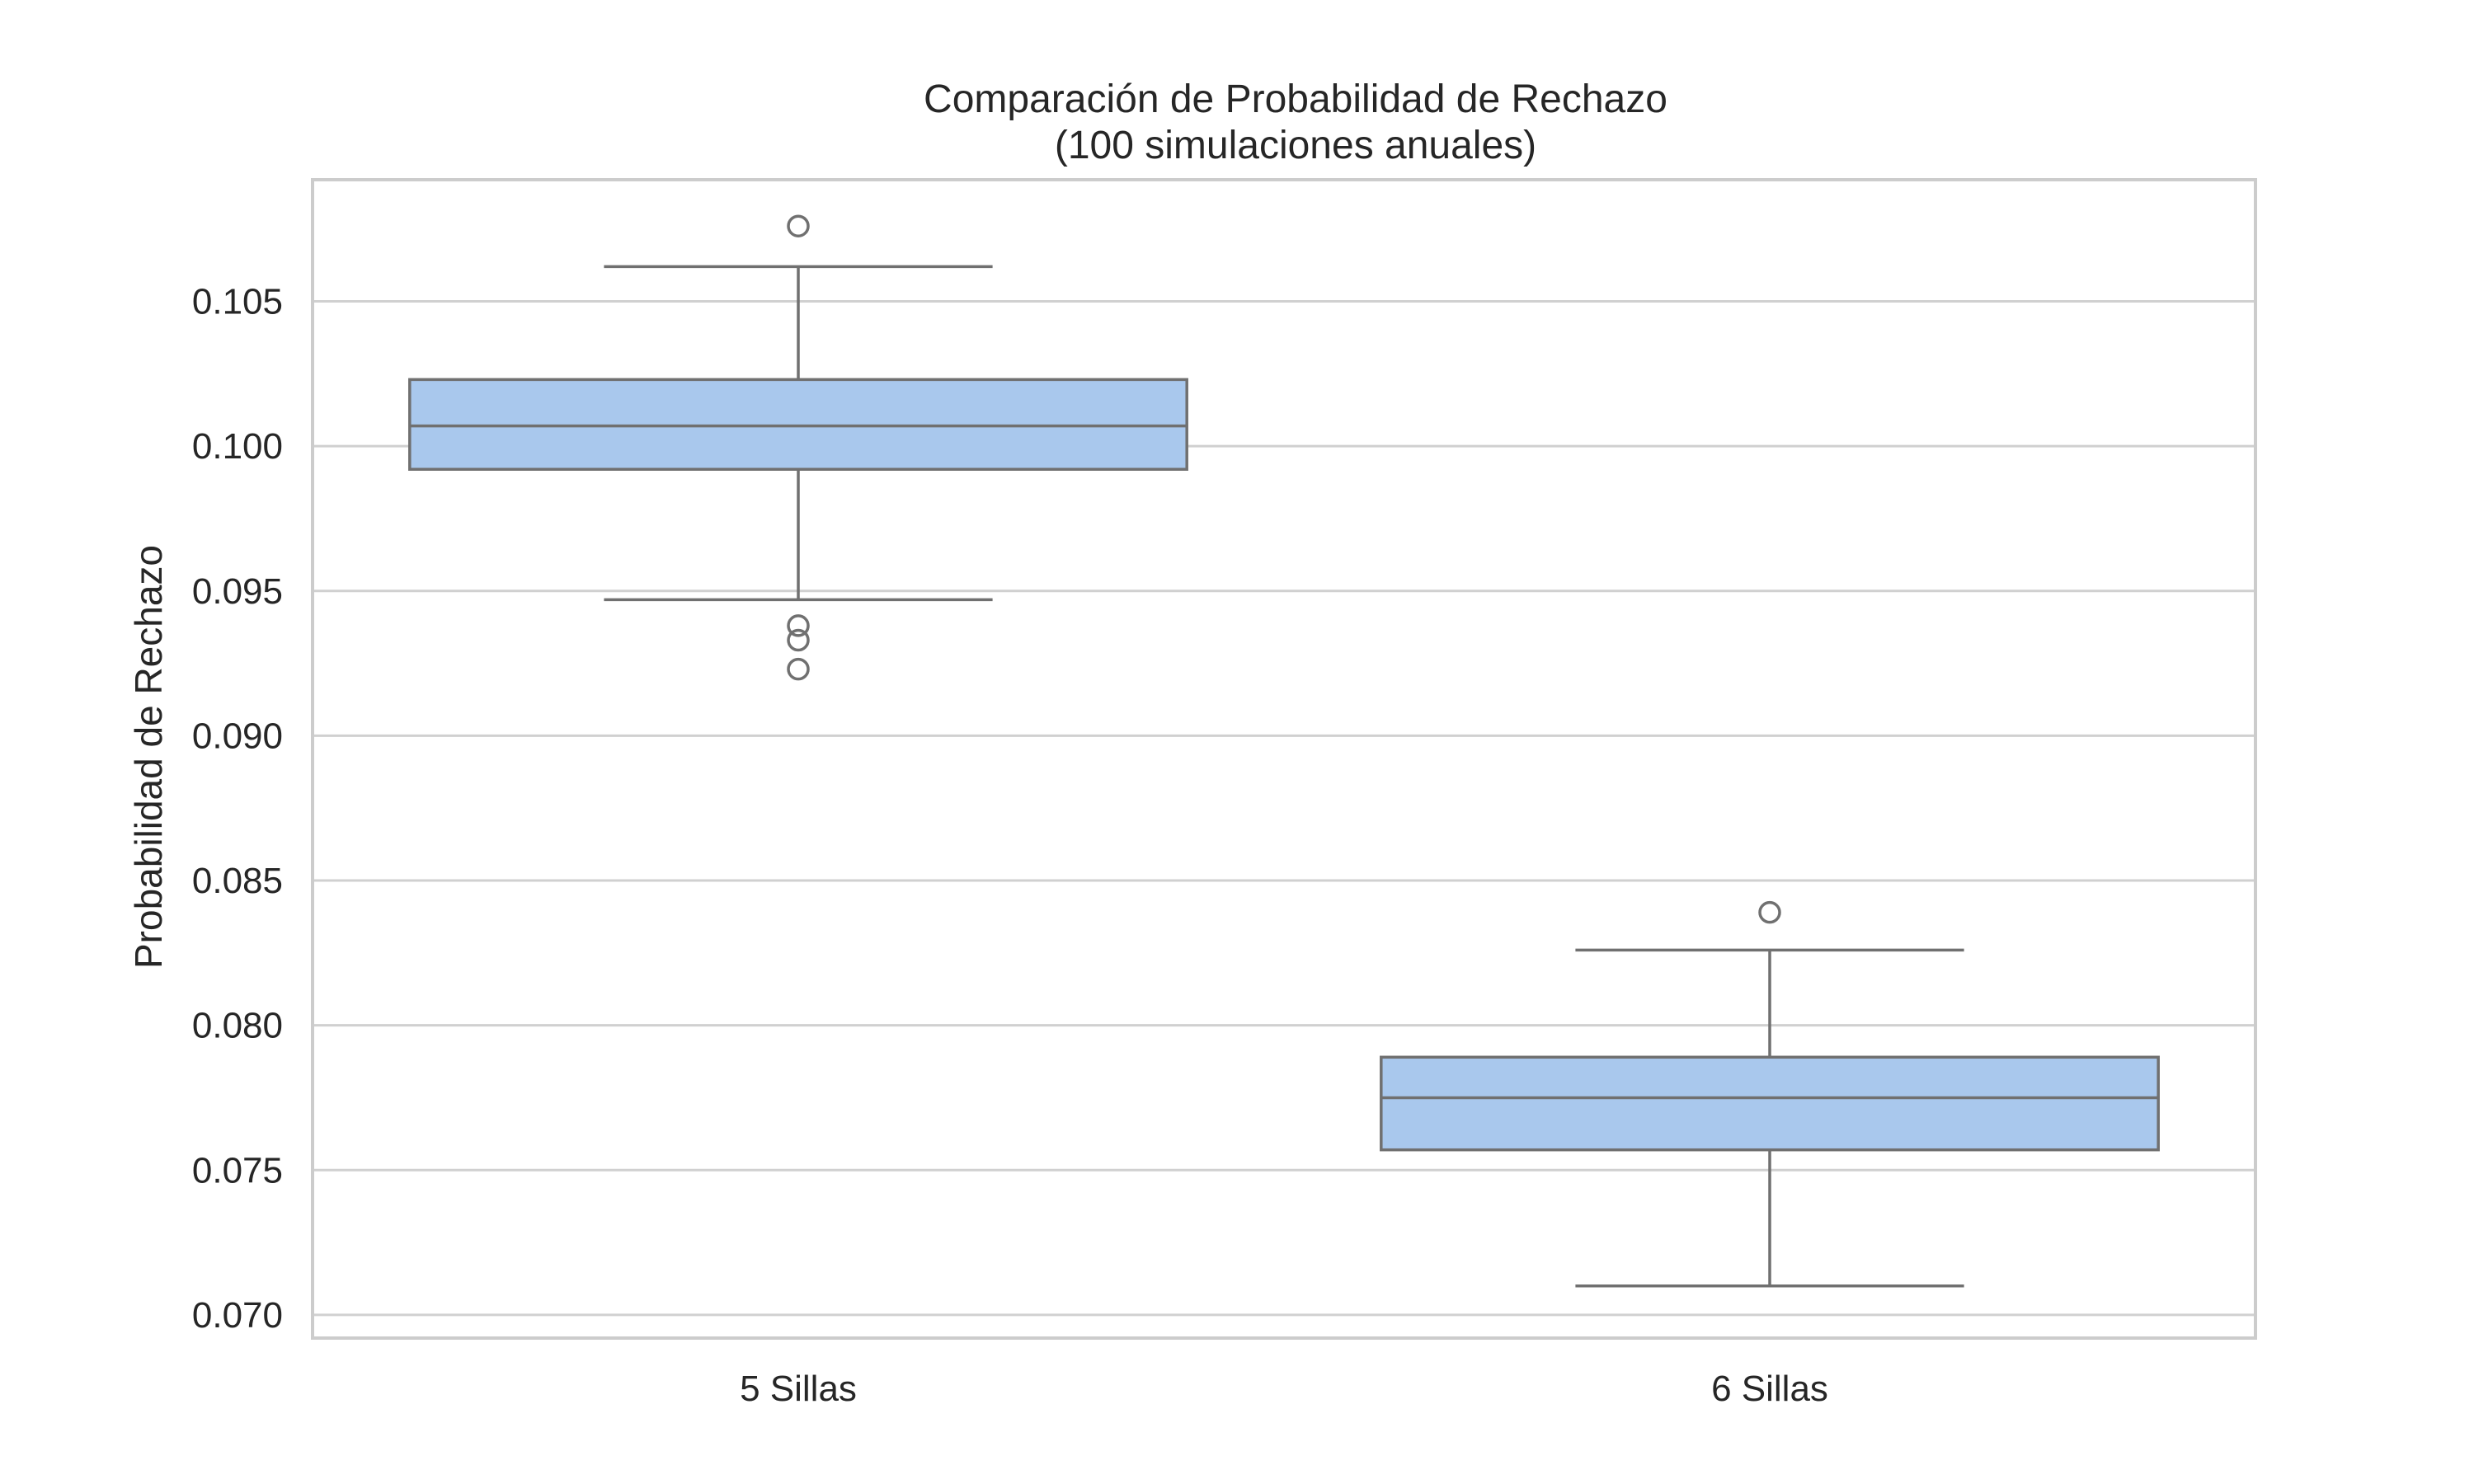  Describe the element at coordinates (237, 1315) in the screenshot. I see `y-tick-label: 0.070` at that location.